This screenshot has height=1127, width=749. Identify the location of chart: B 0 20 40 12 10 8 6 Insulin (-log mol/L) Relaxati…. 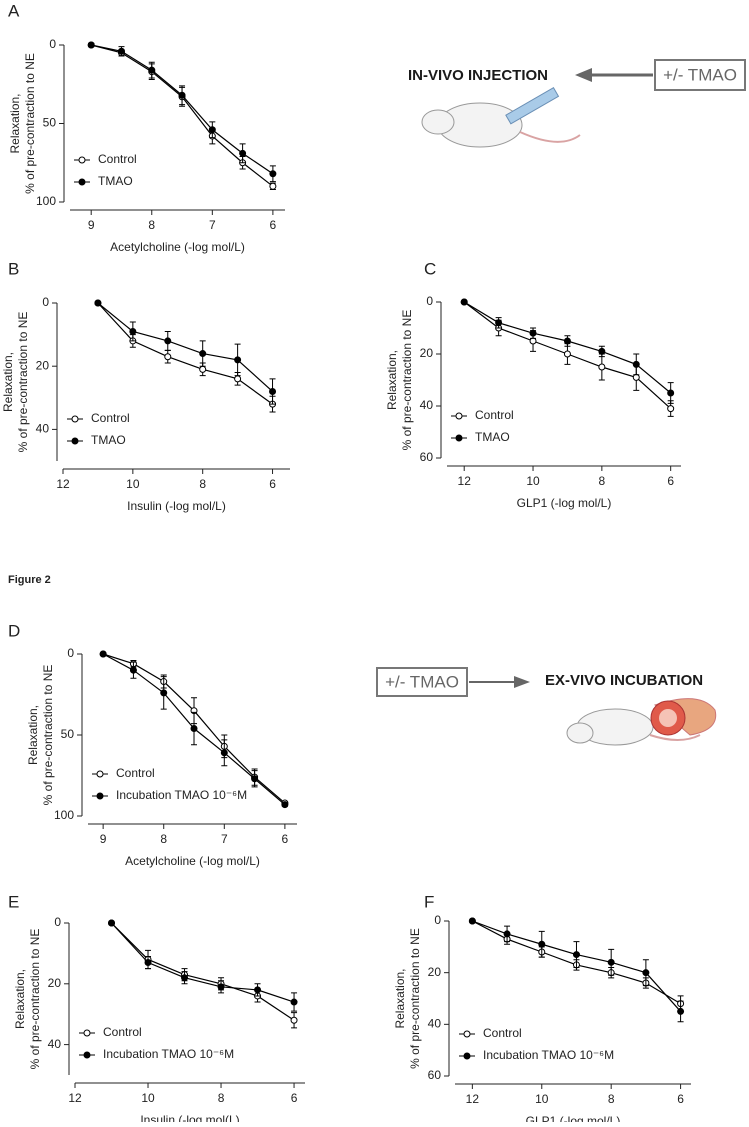
(145, 386).